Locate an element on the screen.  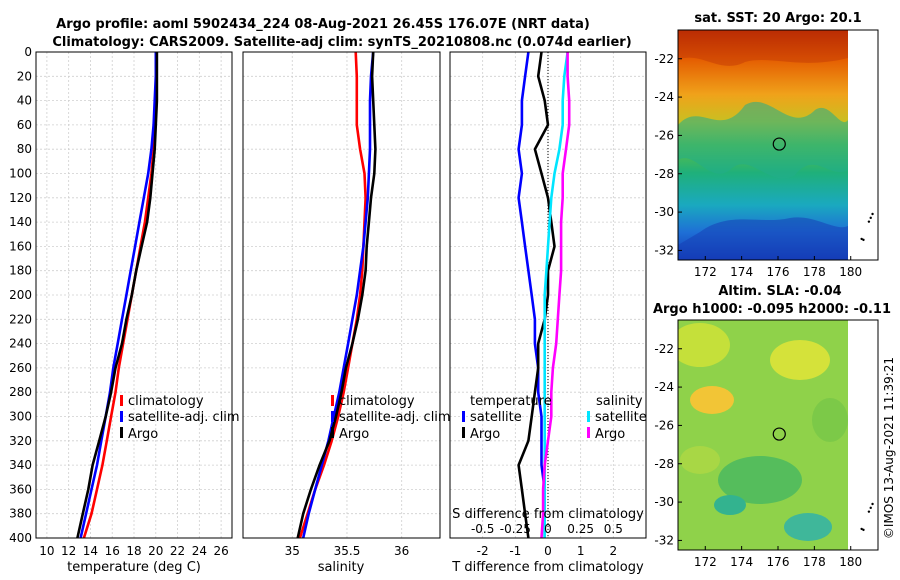
x-tick-label: 20 is located at coordinates (155, 551).